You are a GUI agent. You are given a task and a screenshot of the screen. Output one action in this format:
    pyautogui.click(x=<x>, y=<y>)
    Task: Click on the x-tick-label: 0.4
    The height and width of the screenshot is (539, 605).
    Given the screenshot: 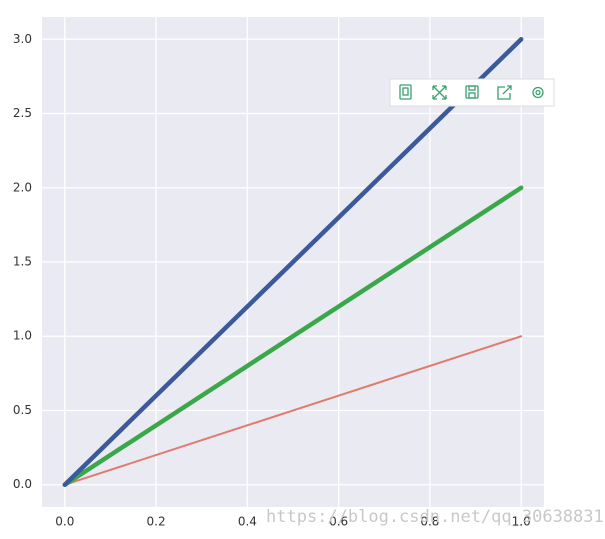 What is the action you would take?
    pyautogui.click(x=247, y=522)
    